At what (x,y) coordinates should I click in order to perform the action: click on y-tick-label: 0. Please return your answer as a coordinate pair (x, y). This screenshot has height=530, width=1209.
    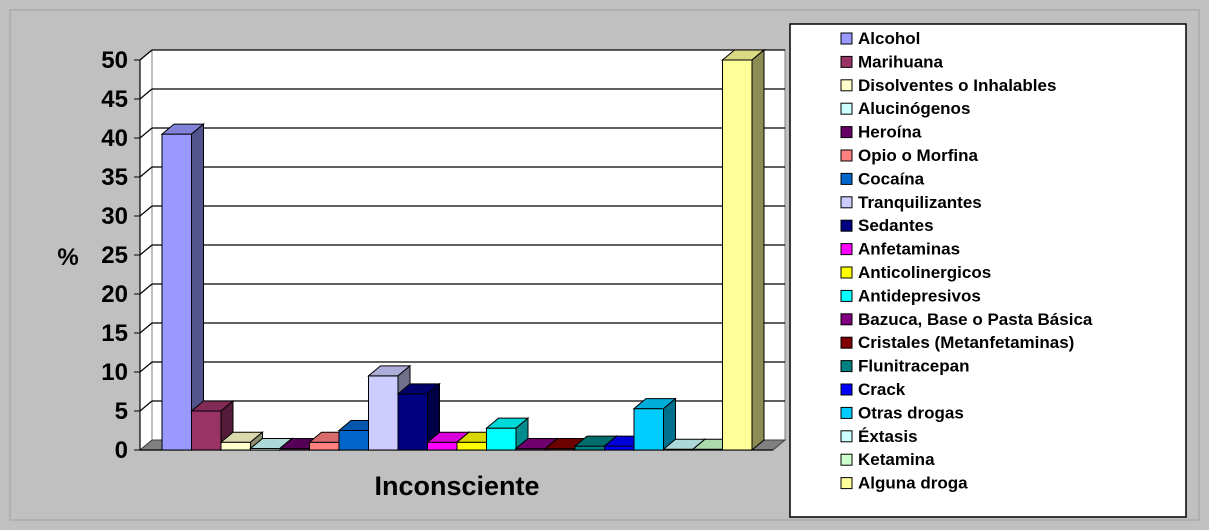
    Looking at the image, I should click on (121, 450).